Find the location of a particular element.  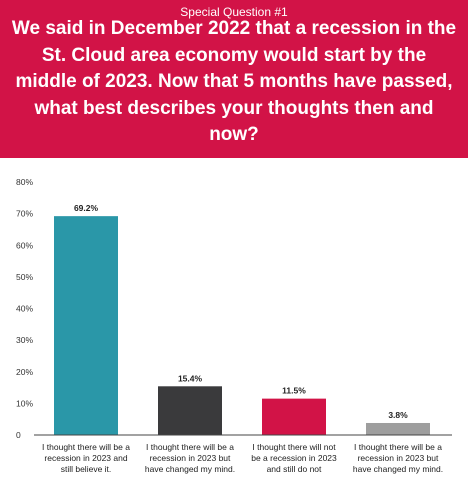

banner-subtitle: Special Question #1 is located at coordinates (234, 12).